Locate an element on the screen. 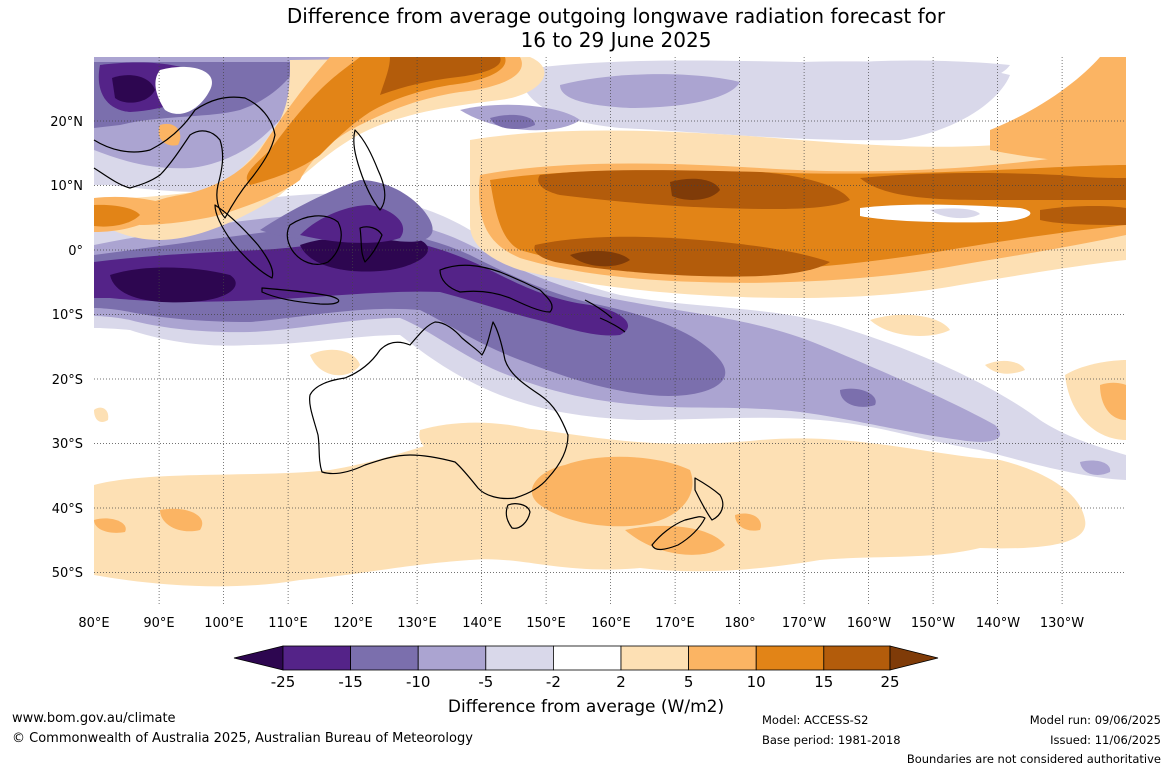 This screenshot has height=770, width=1173. nz-north-island-coastline is located at coordinates (709, 499).